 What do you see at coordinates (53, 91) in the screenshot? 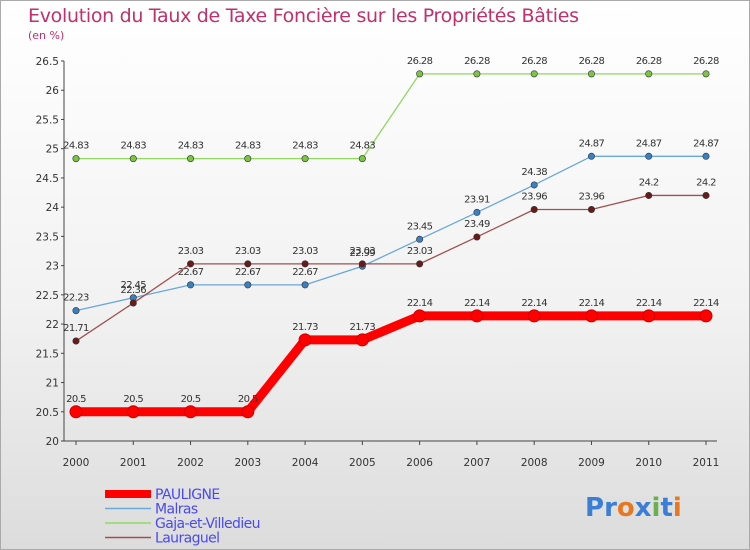
I see `y-tick-label: 26` at bounding box center [53, 91].